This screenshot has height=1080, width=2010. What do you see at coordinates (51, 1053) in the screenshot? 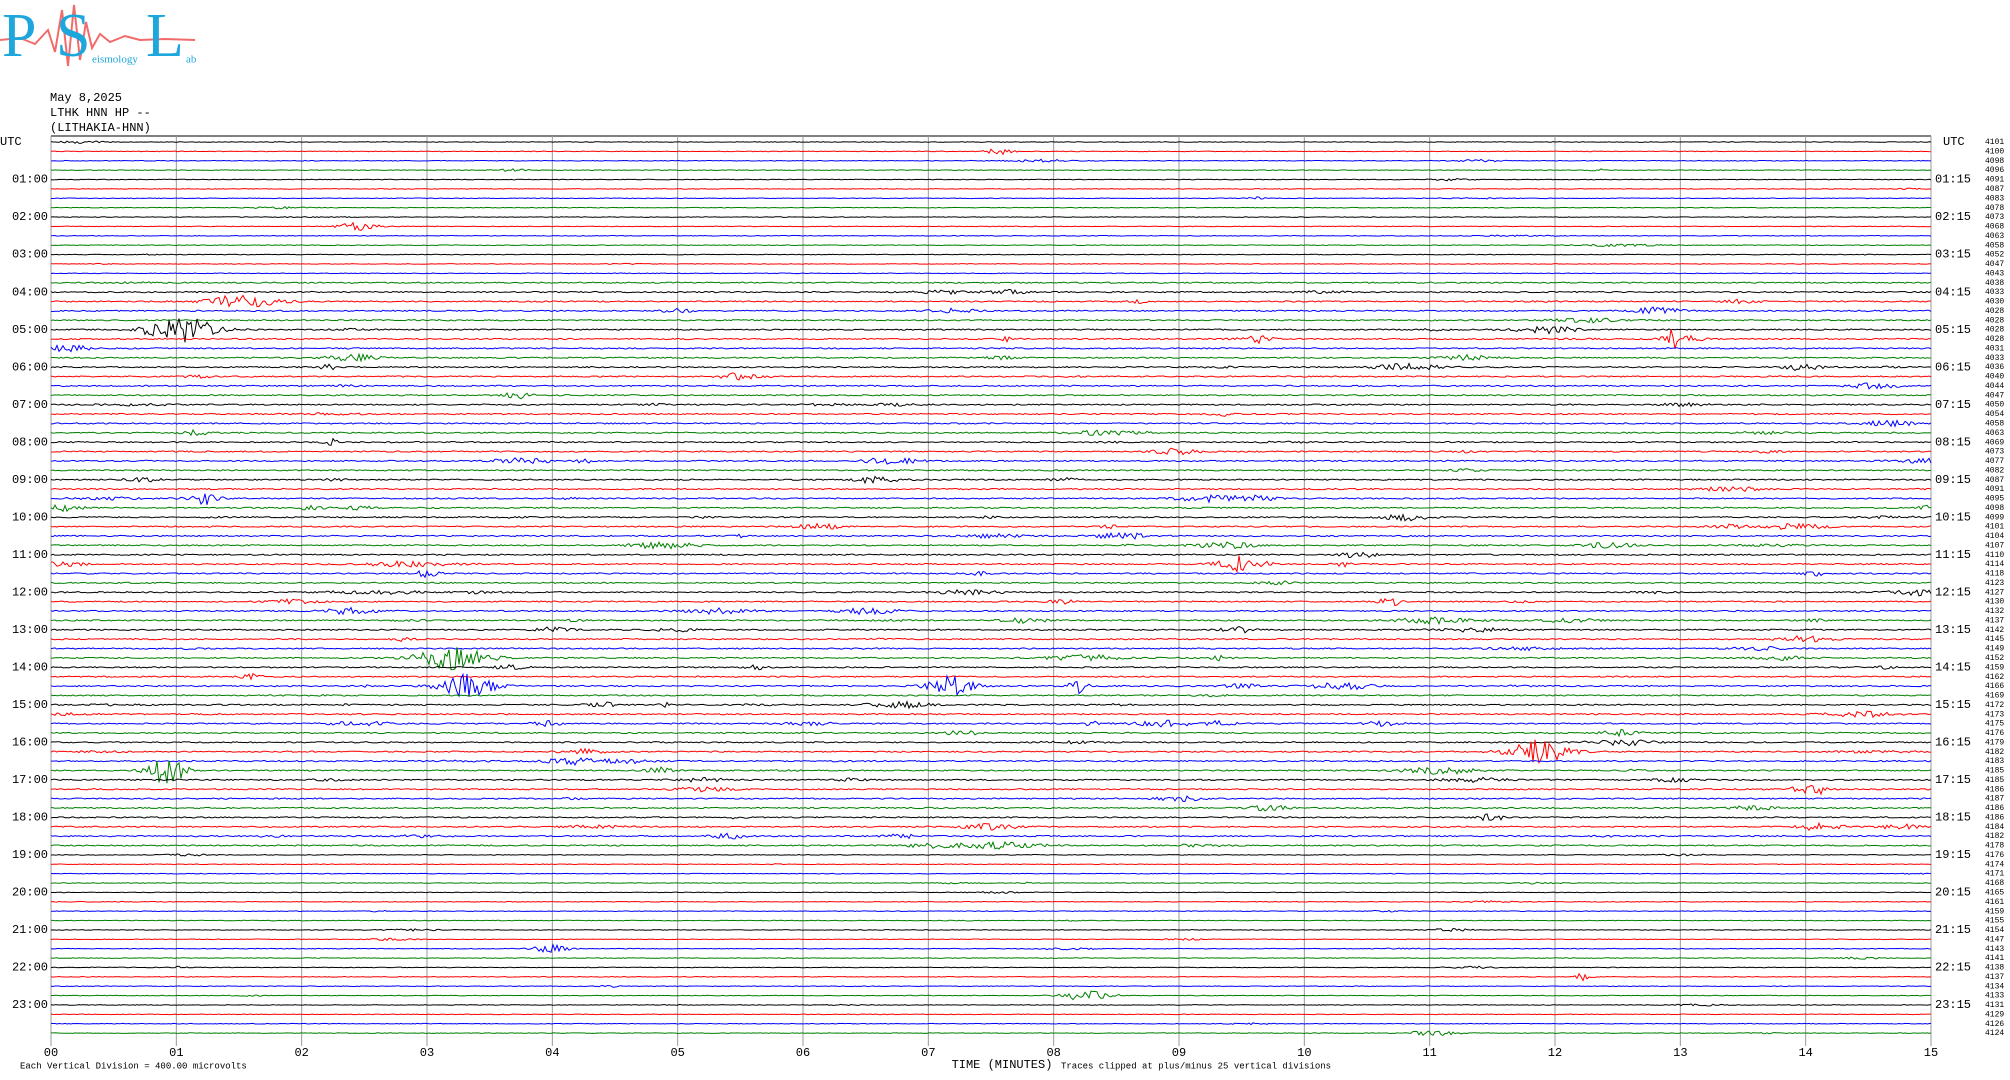
I see `x-tick-label: 00` at bounding box center [51, 1053].